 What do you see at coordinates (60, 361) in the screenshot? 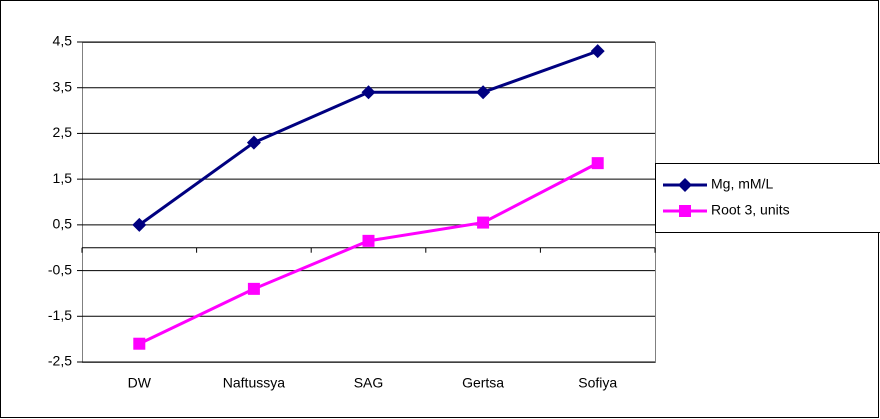
I see `y-tick-label: -2,5` at bounding box center [60, 361].